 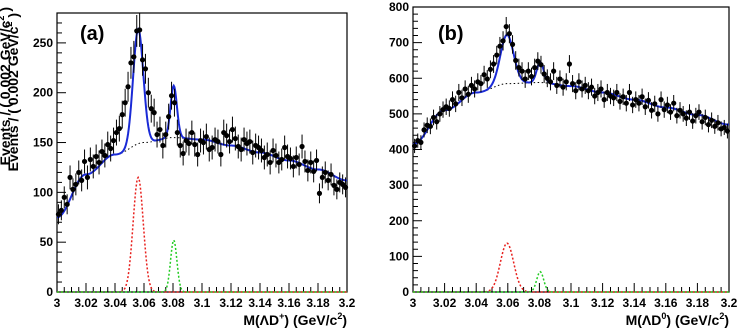 What do you see at coordinates (666, 303) in the screenshot?
I see `x-tick-label: 3.16` at bounding box center [666, 303].